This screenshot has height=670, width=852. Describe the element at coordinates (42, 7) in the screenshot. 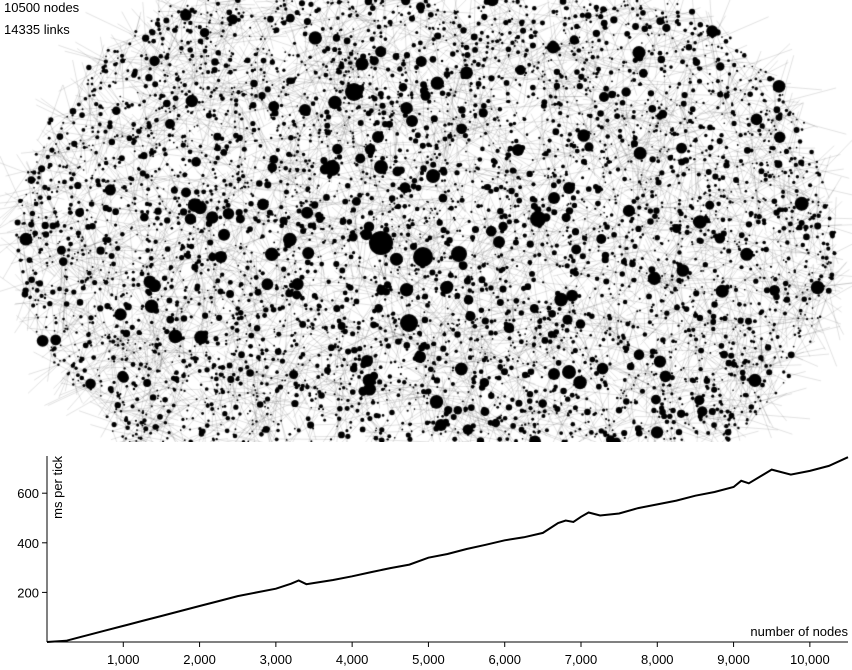

I see `node-count: 10500 nodes` at that location.